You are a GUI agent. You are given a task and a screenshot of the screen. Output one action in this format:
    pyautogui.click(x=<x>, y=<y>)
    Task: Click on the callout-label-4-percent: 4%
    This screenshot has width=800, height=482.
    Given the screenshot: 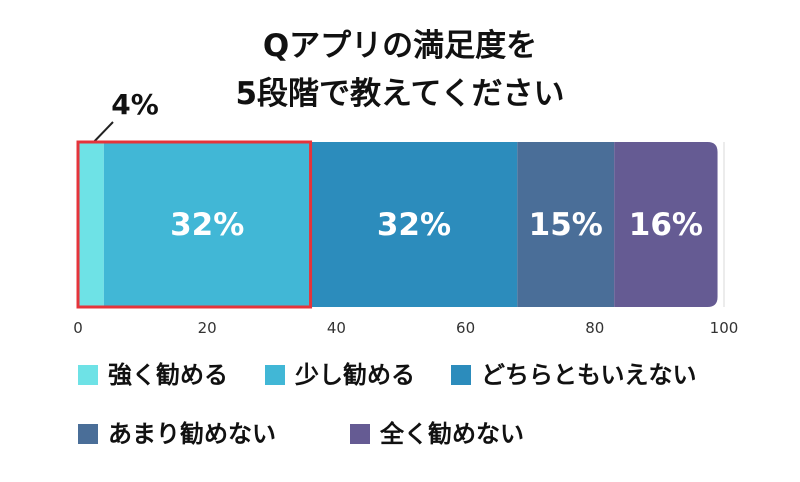 What is the action you would take?
    pyautogui.click(x=135, y=104)
    